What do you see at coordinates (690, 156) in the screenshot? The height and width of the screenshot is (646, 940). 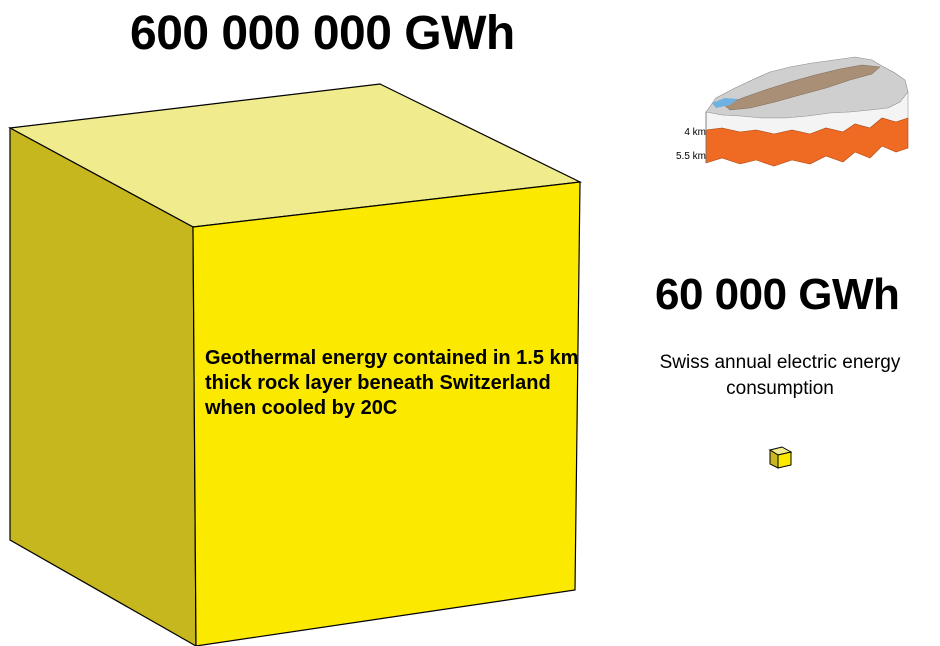 I see `depth-5-5km-label: 5.5 km` at bounding box center [690, 156].